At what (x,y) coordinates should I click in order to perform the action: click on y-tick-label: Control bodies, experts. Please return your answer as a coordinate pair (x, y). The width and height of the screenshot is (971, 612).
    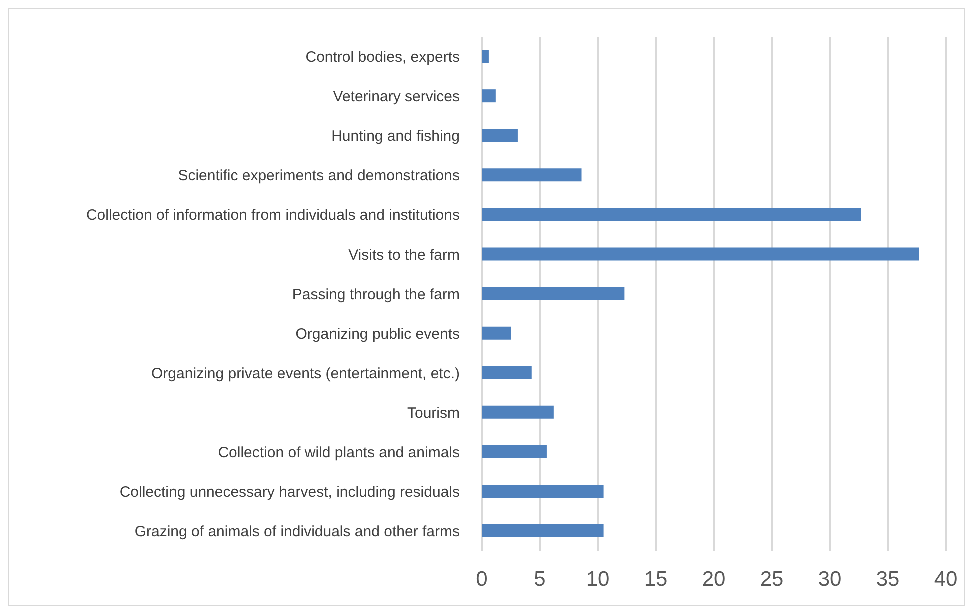
    Looking at the image, I should click on (383, 57).